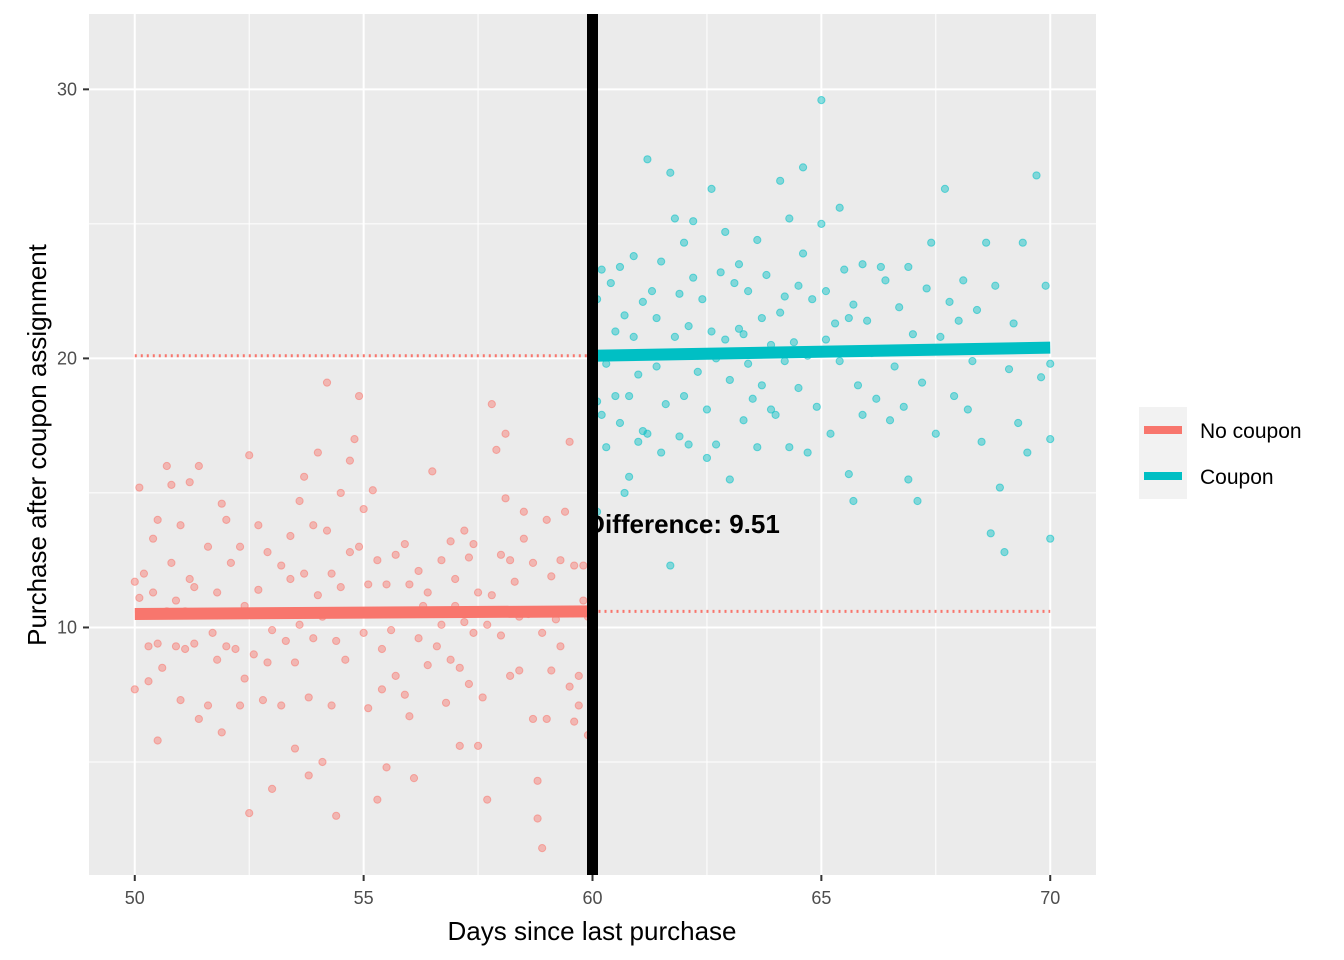  Describe the element at coordinates (73, 358) in the screenshot. I see `y-axis-ticks: 10 20 30` at that location.